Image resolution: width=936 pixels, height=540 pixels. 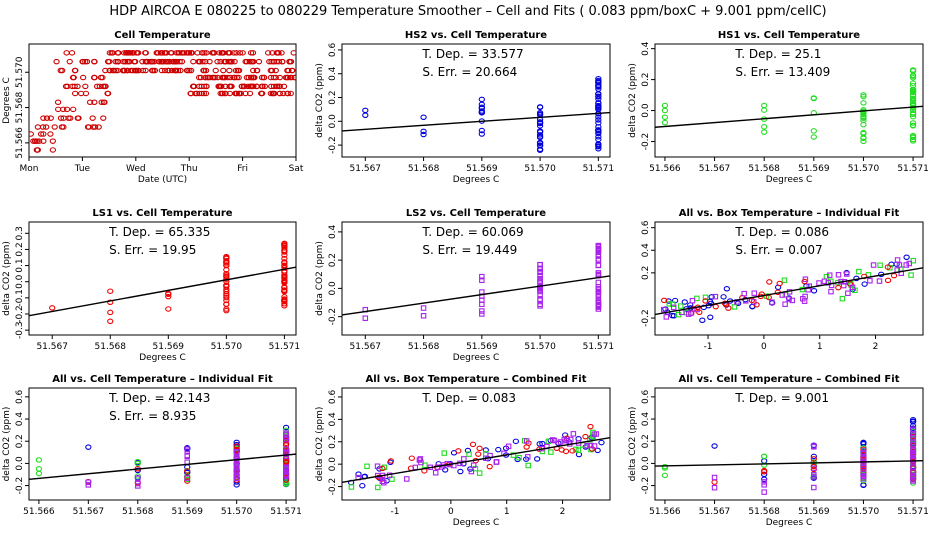 What do you see at coordinates (333, 145) in the screenshot?
I see `y-tick-label: -0.2` at bounding box center [333, 145].